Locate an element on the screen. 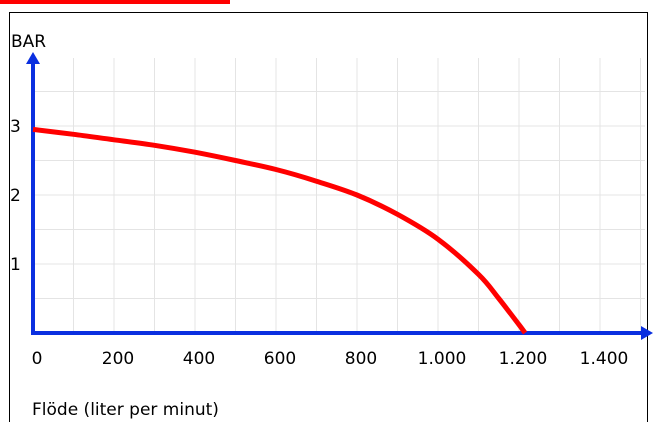  x-axis-title: Flöde (liter per minut) is located at coordinates (125, 410).